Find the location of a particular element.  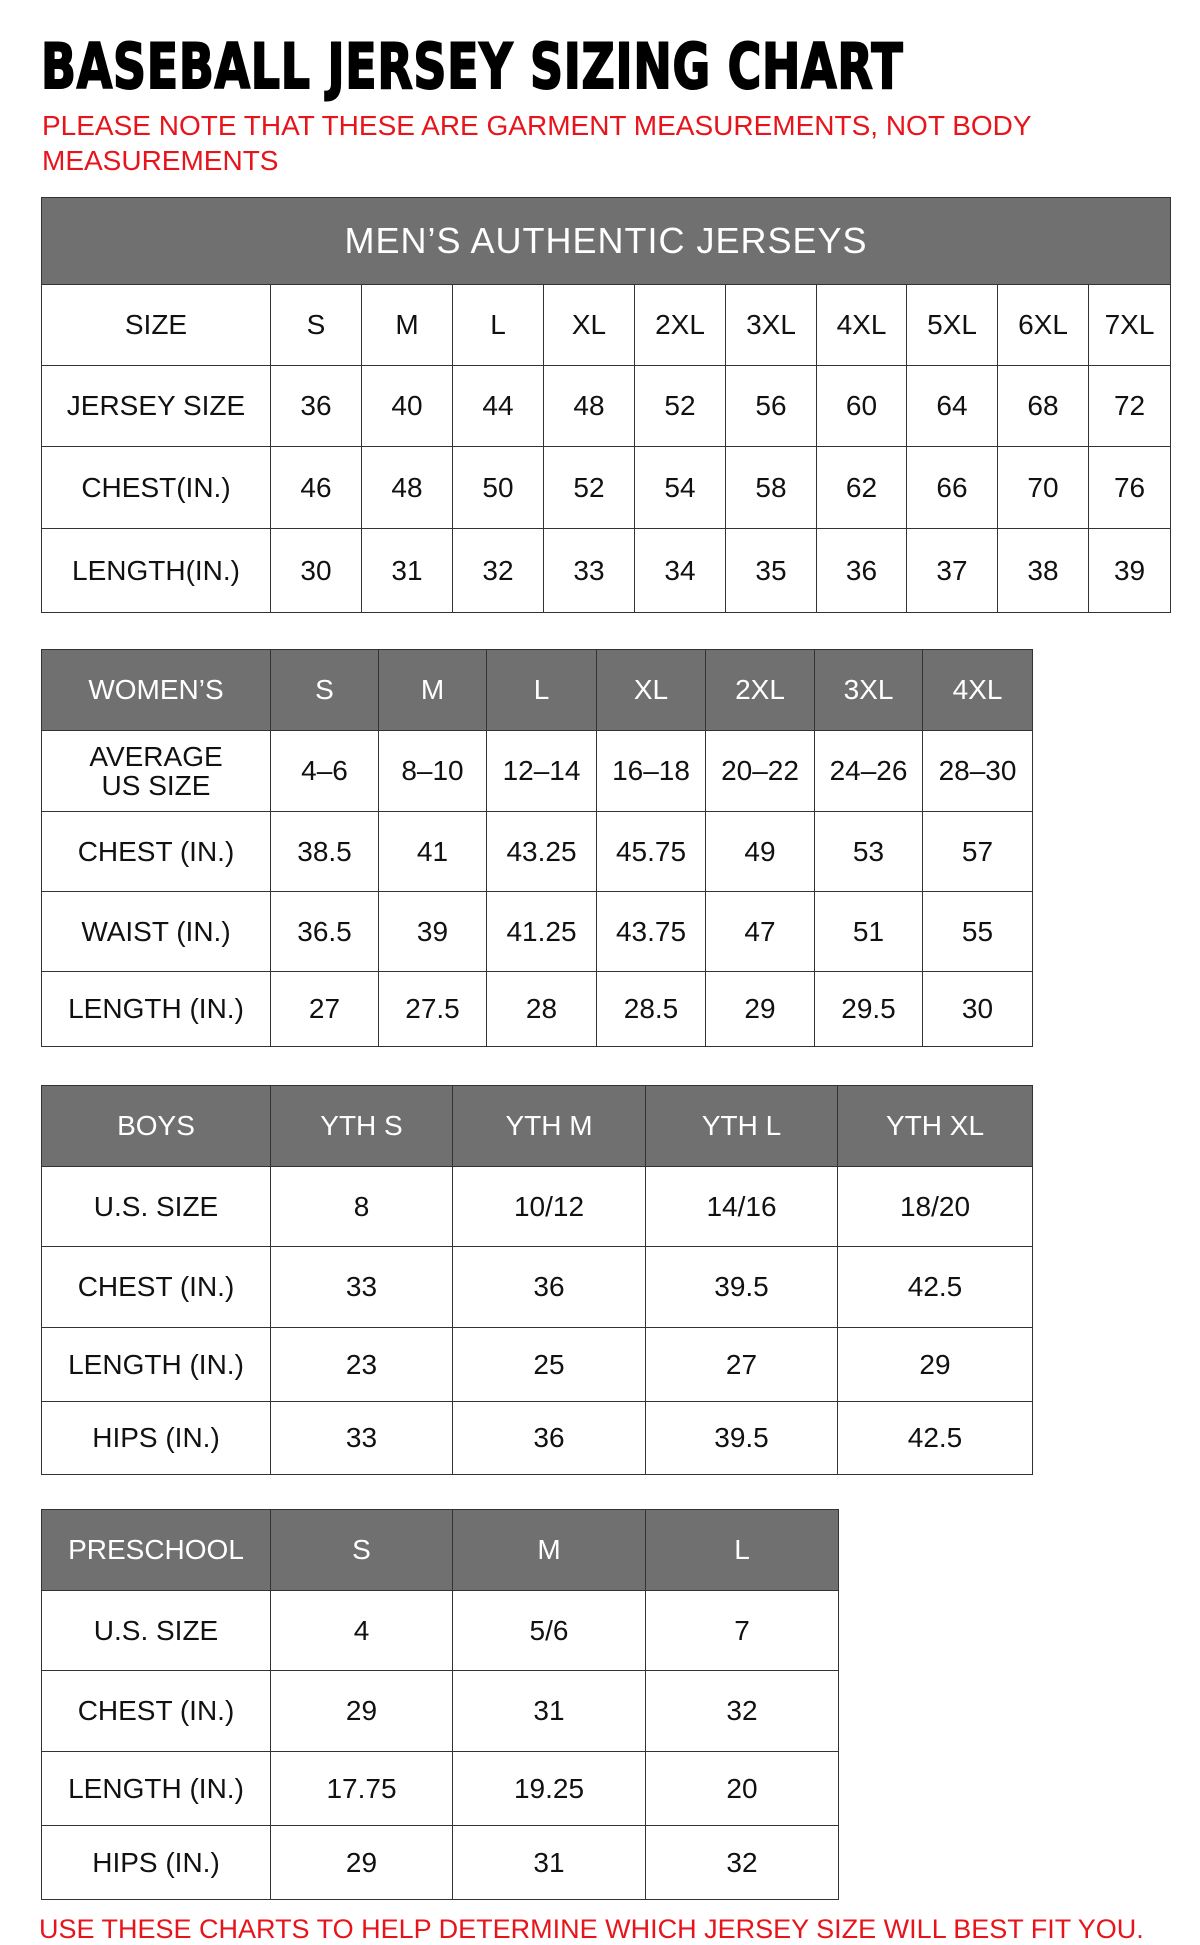

table-row: CHEST(IN.) 46 48 50 52 54 58 62 66 70 76 is located at coordinates (606, 487).